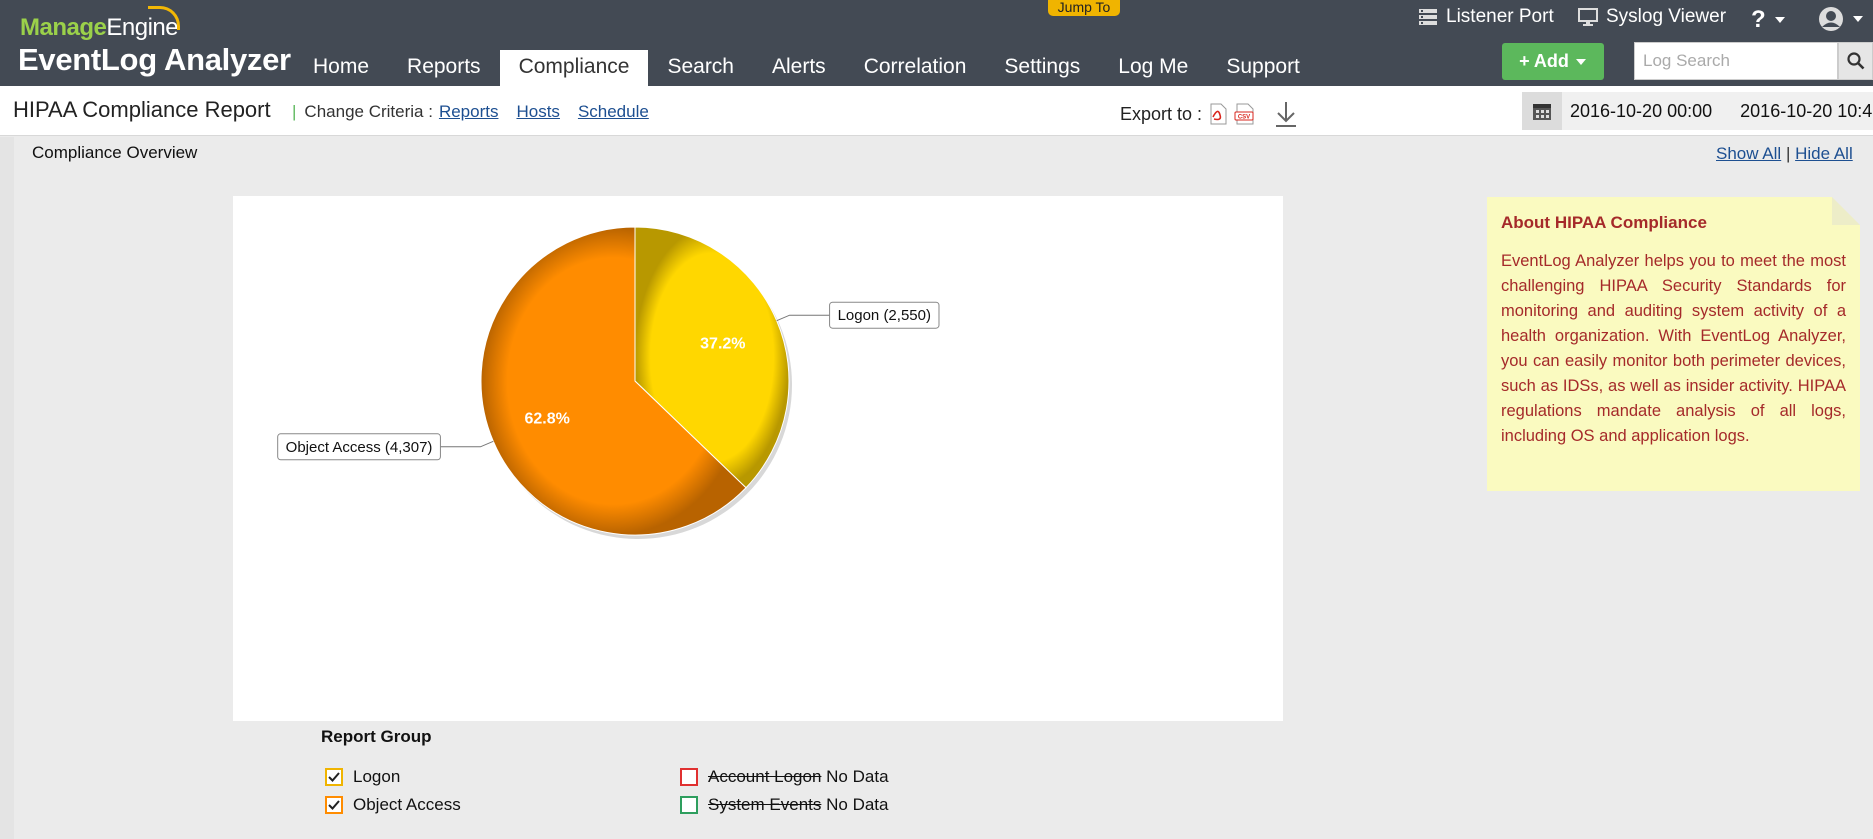 The width and height of the screenshot is (1873, 839). Describe the element at coordinates (1588, 17) in the screenshot. I see `monitor-icon` at that location.